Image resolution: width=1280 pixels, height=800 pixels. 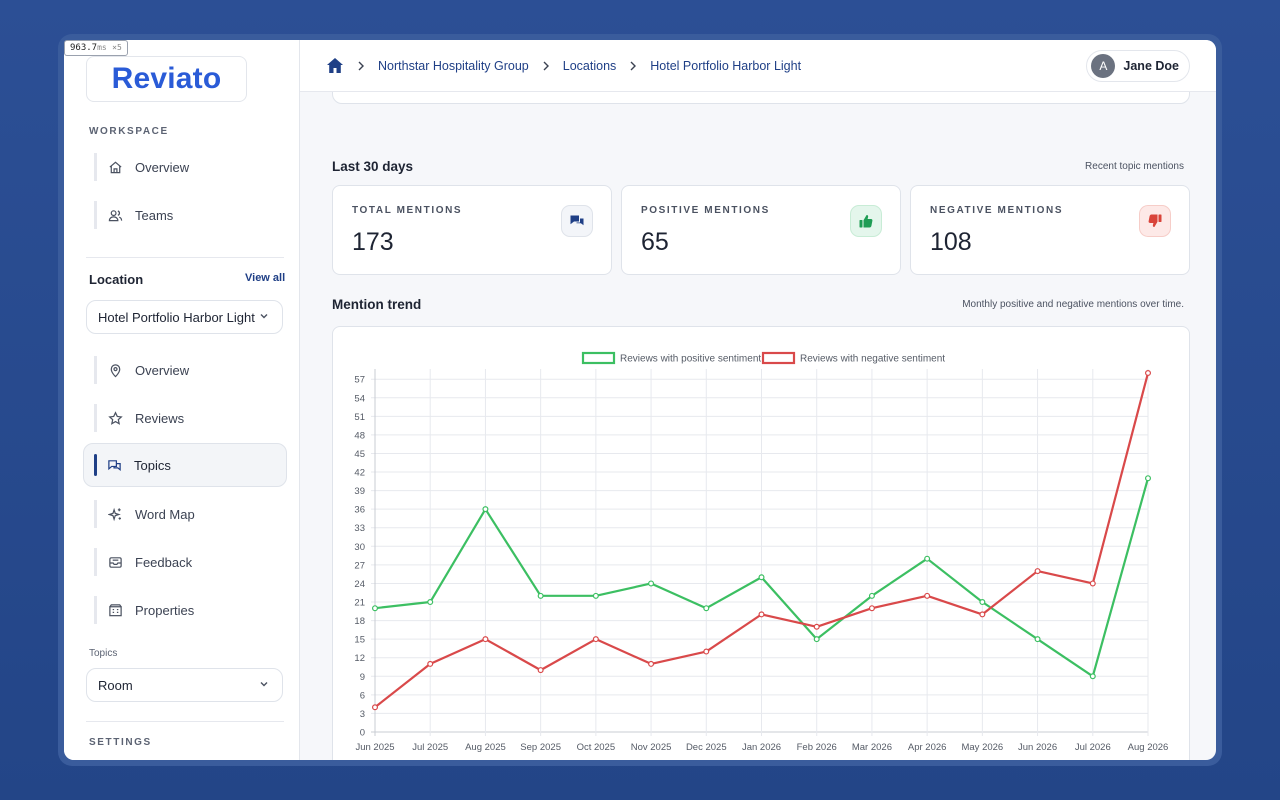 What do you see at coordinates (359, 473) in the screenshot?
I see `y-tick-label: 42` at bounding box center [359, 473].